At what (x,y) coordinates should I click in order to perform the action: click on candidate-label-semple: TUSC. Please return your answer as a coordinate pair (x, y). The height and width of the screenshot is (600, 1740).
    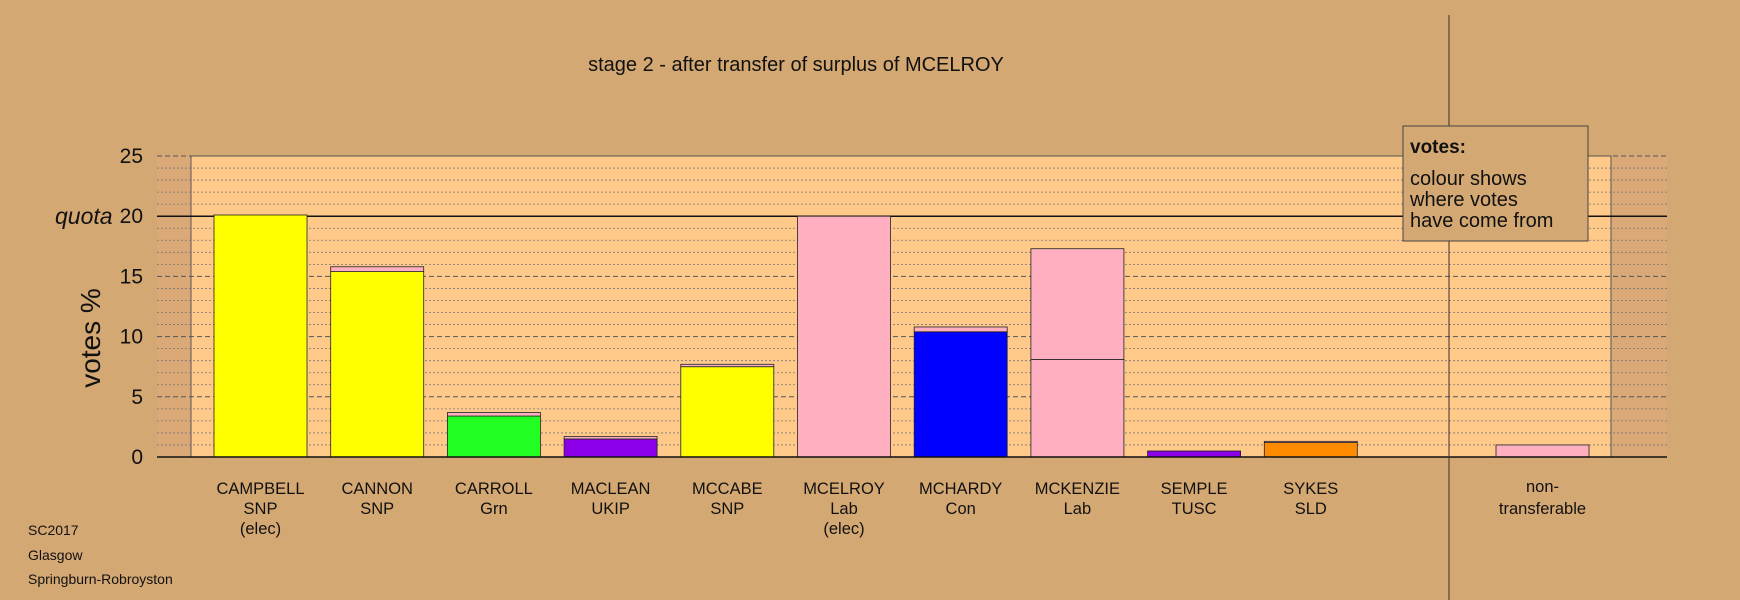
    Looking at the image, I should click on (1194, 509).